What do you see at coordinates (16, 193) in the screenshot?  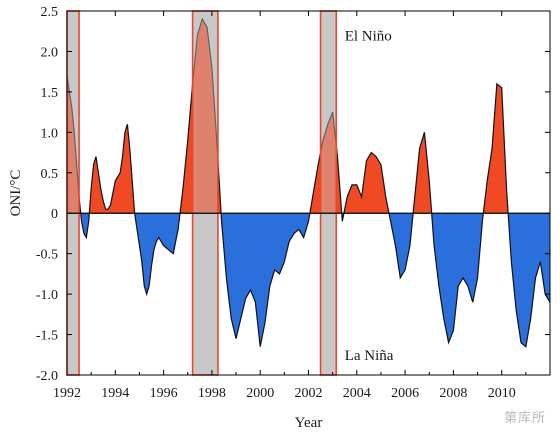 I see `y-axis-title: ONI/°C` at bounding box center [16, 193].